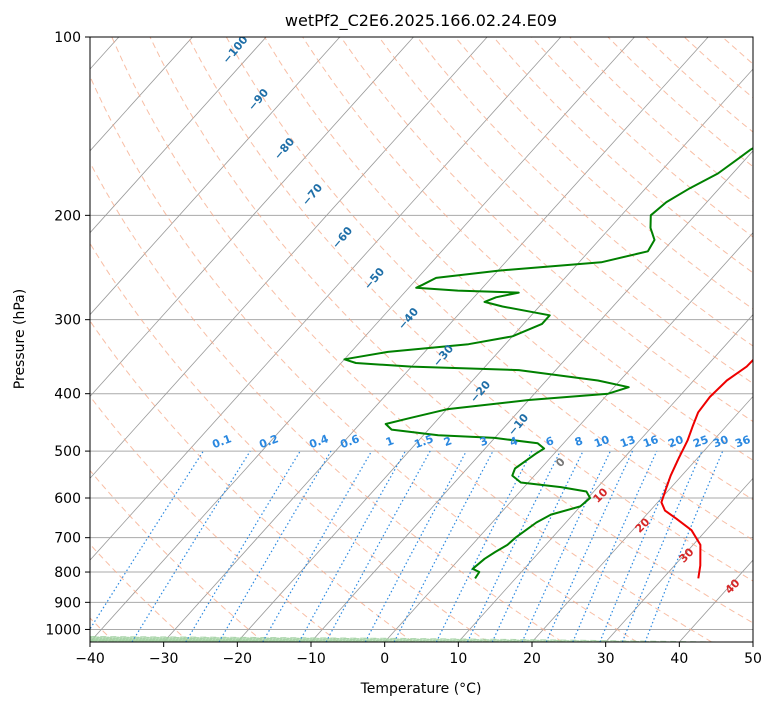 This screenshot has height=708, width=775. I want to click on mixing-ratio-label: 1.5, so click(423, 441).